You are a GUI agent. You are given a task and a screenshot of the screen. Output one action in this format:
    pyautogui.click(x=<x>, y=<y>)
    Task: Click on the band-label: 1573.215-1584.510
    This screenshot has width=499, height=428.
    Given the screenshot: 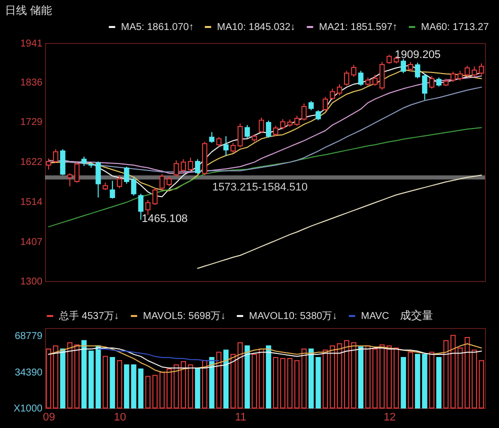 What is the action you would take?
    pyautogui.click(x=260, y=188)
    